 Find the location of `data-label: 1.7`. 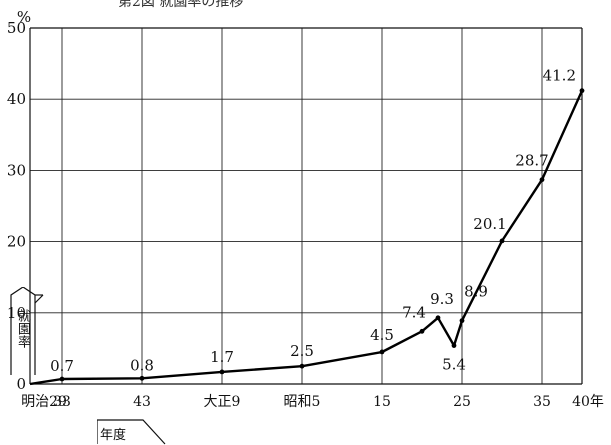

data-label: 1.7 is located at coordinates (222, 357).